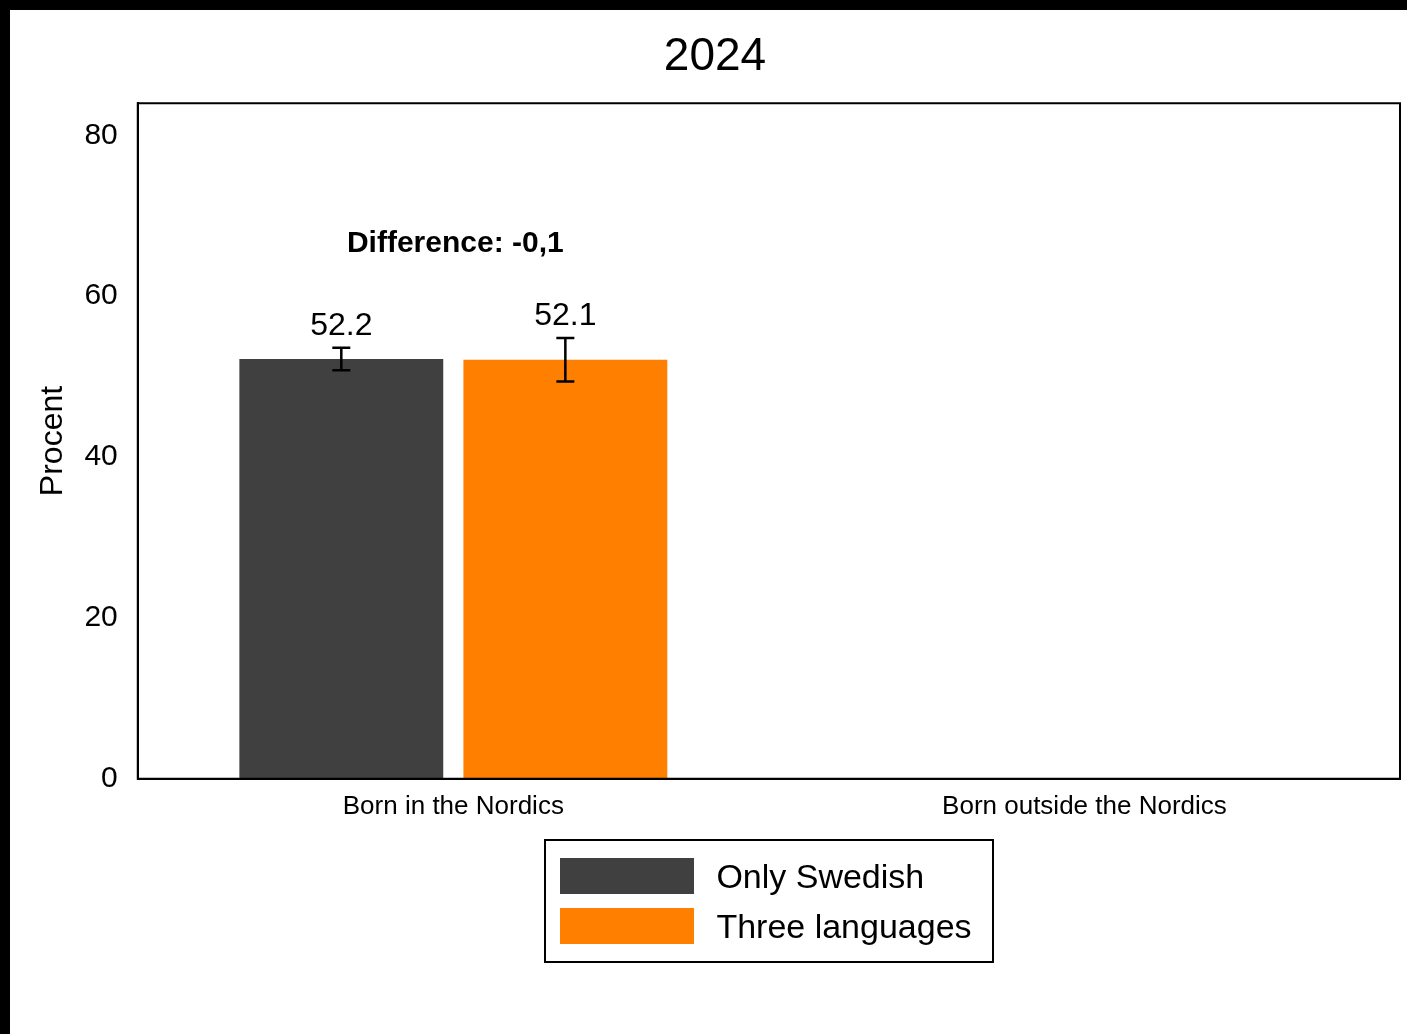 The height and width of the screenshot is (1034, 1407). I want to click on y-tick-label: 20, so click(101, 616).